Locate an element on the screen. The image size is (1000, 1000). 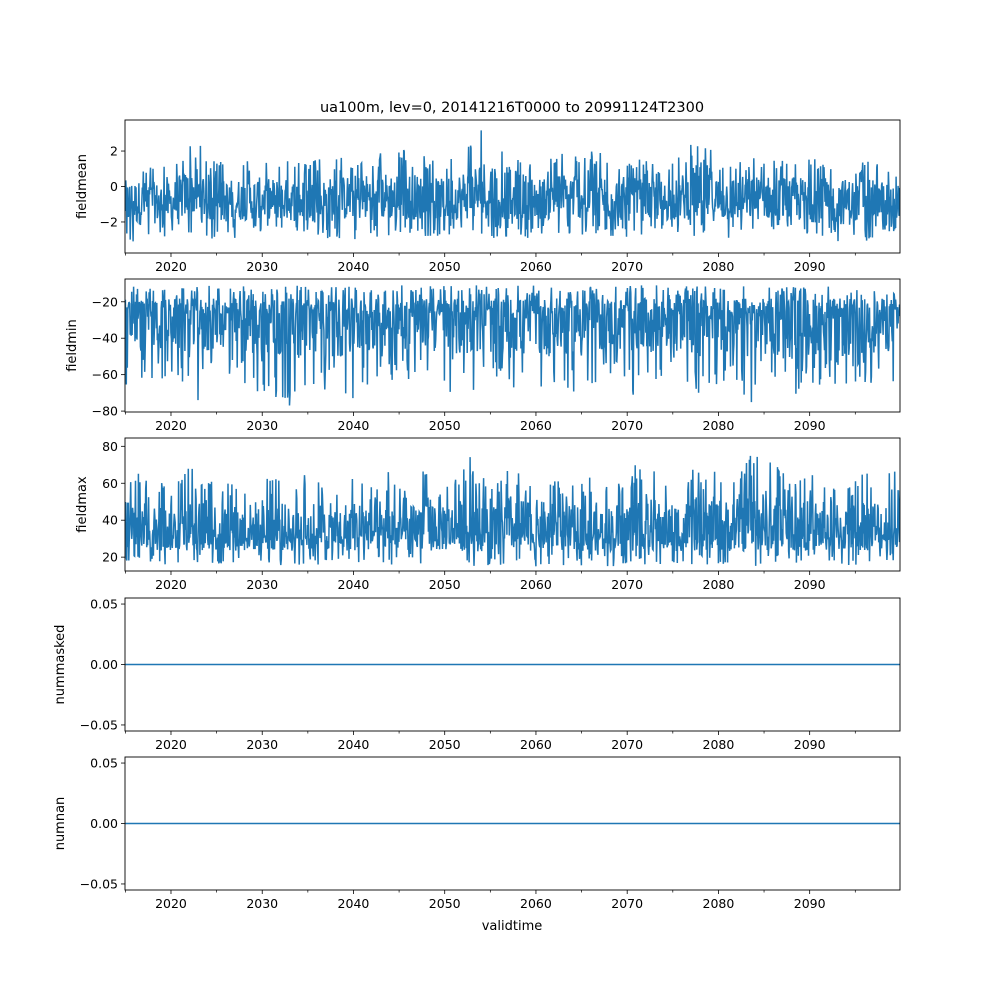
y-tick-label: 80 is located at coordinates (110, 446).